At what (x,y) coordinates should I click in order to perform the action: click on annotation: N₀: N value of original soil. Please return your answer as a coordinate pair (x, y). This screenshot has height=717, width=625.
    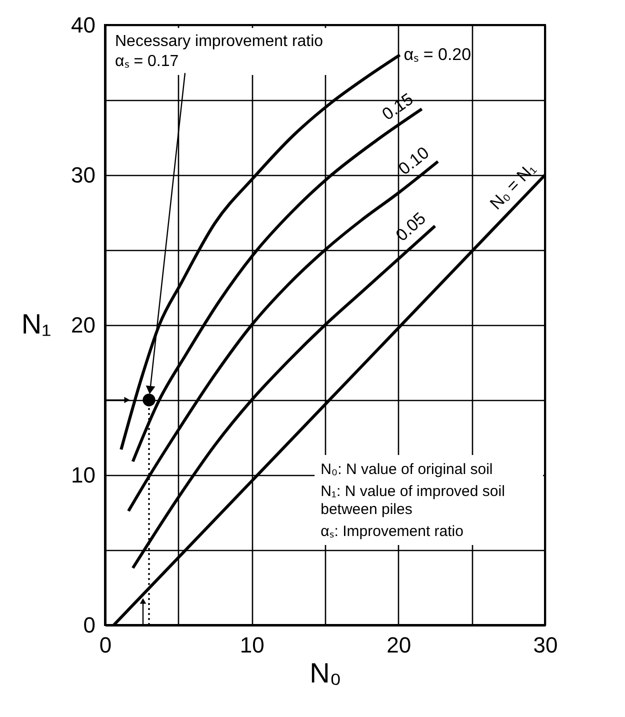
    Looking at the image, I should click on (406, 469).